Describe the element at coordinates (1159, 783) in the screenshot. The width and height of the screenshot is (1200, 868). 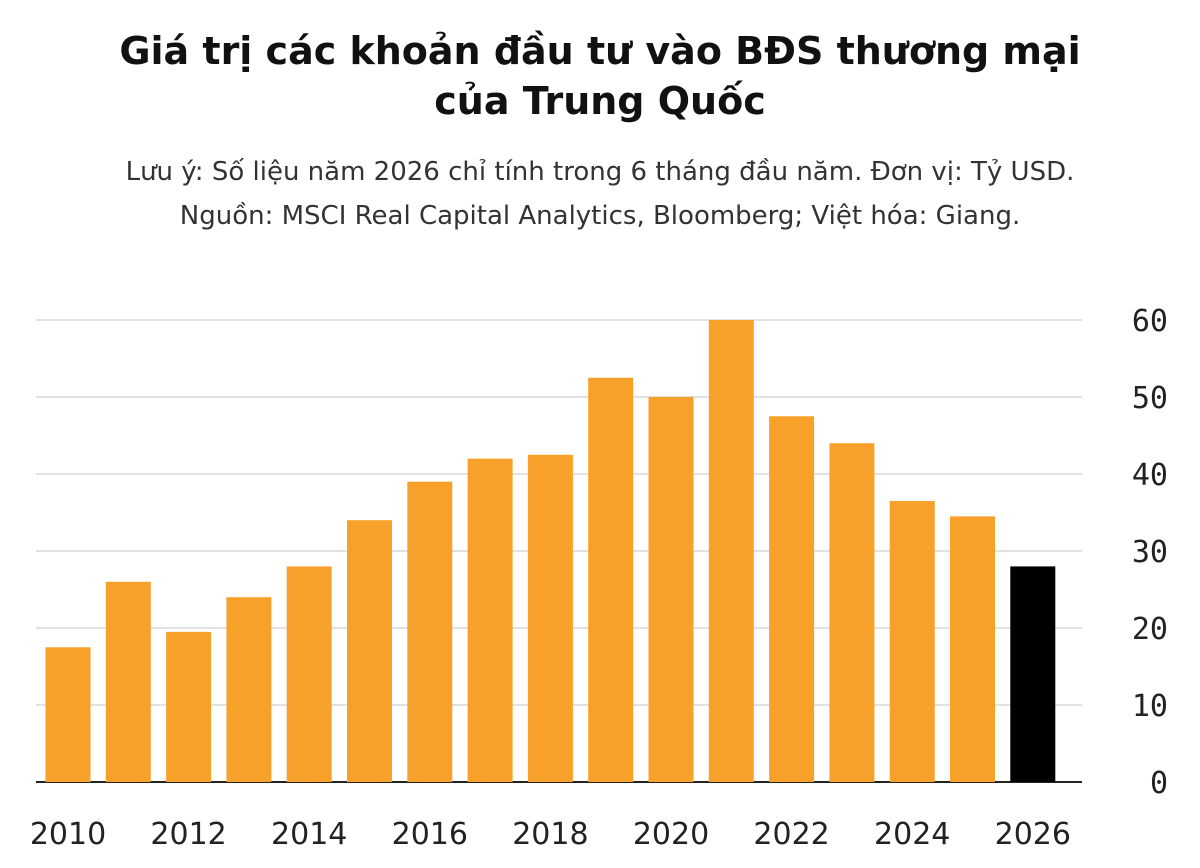
I see `y-tick-label: 0` at that location.